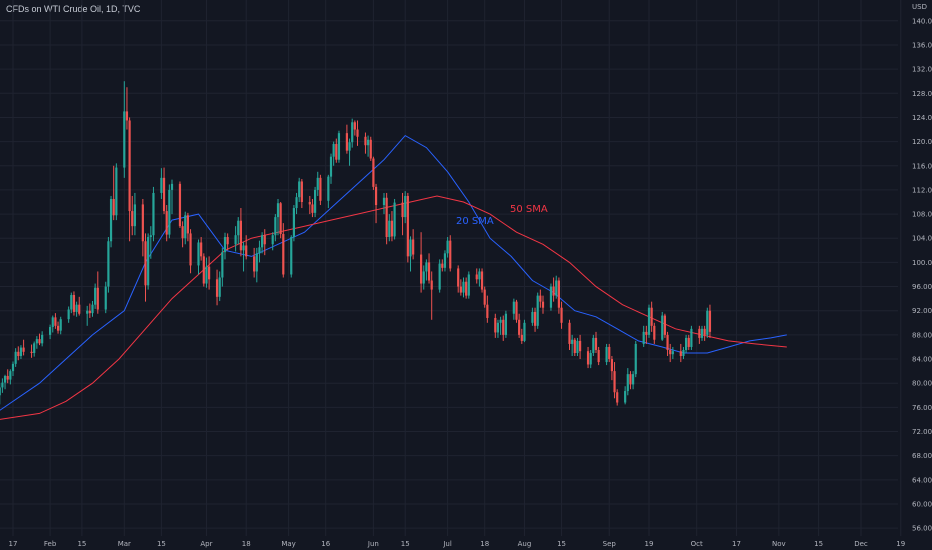  I want to click on interval-label: 1D, so click(112, 9).